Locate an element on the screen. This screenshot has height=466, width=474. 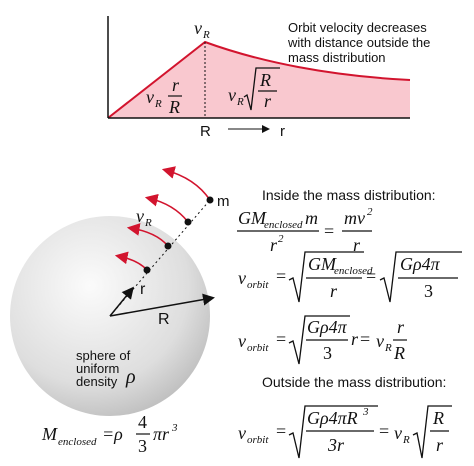
numerator: m is located at coordinates (311, 218).